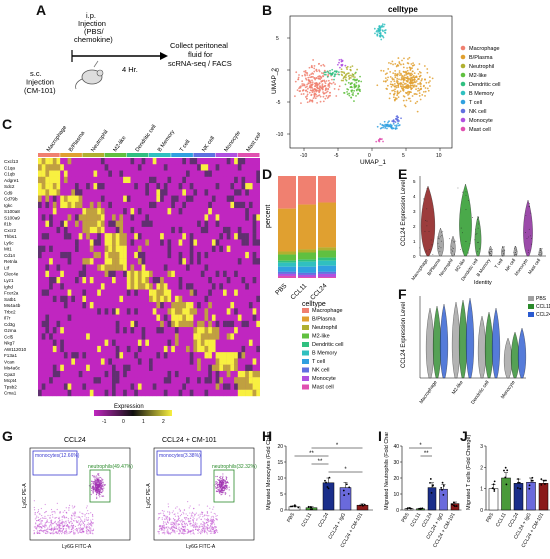  What do you see at coordinates (414, 196) in the screenshot?
I see `svg-text: 4` at bounding box center [414, 196].